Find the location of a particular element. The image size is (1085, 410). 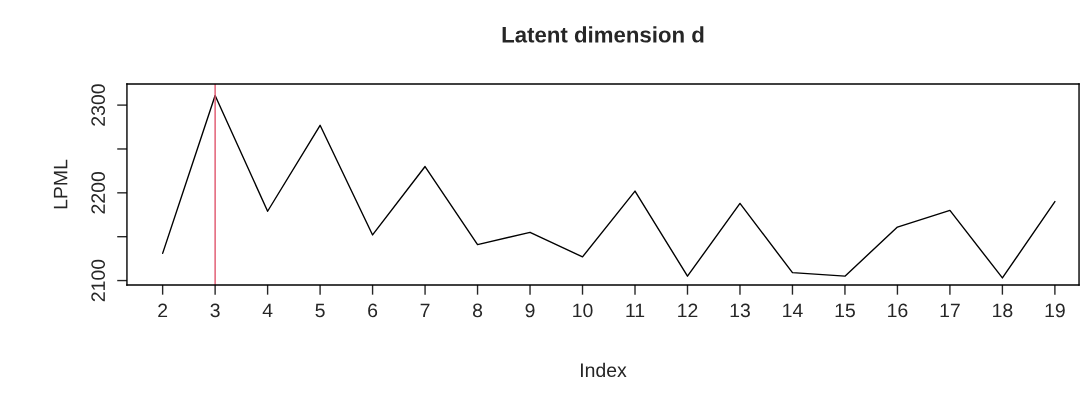

x-tick-label: 7 is located at coordinates (425, 310).